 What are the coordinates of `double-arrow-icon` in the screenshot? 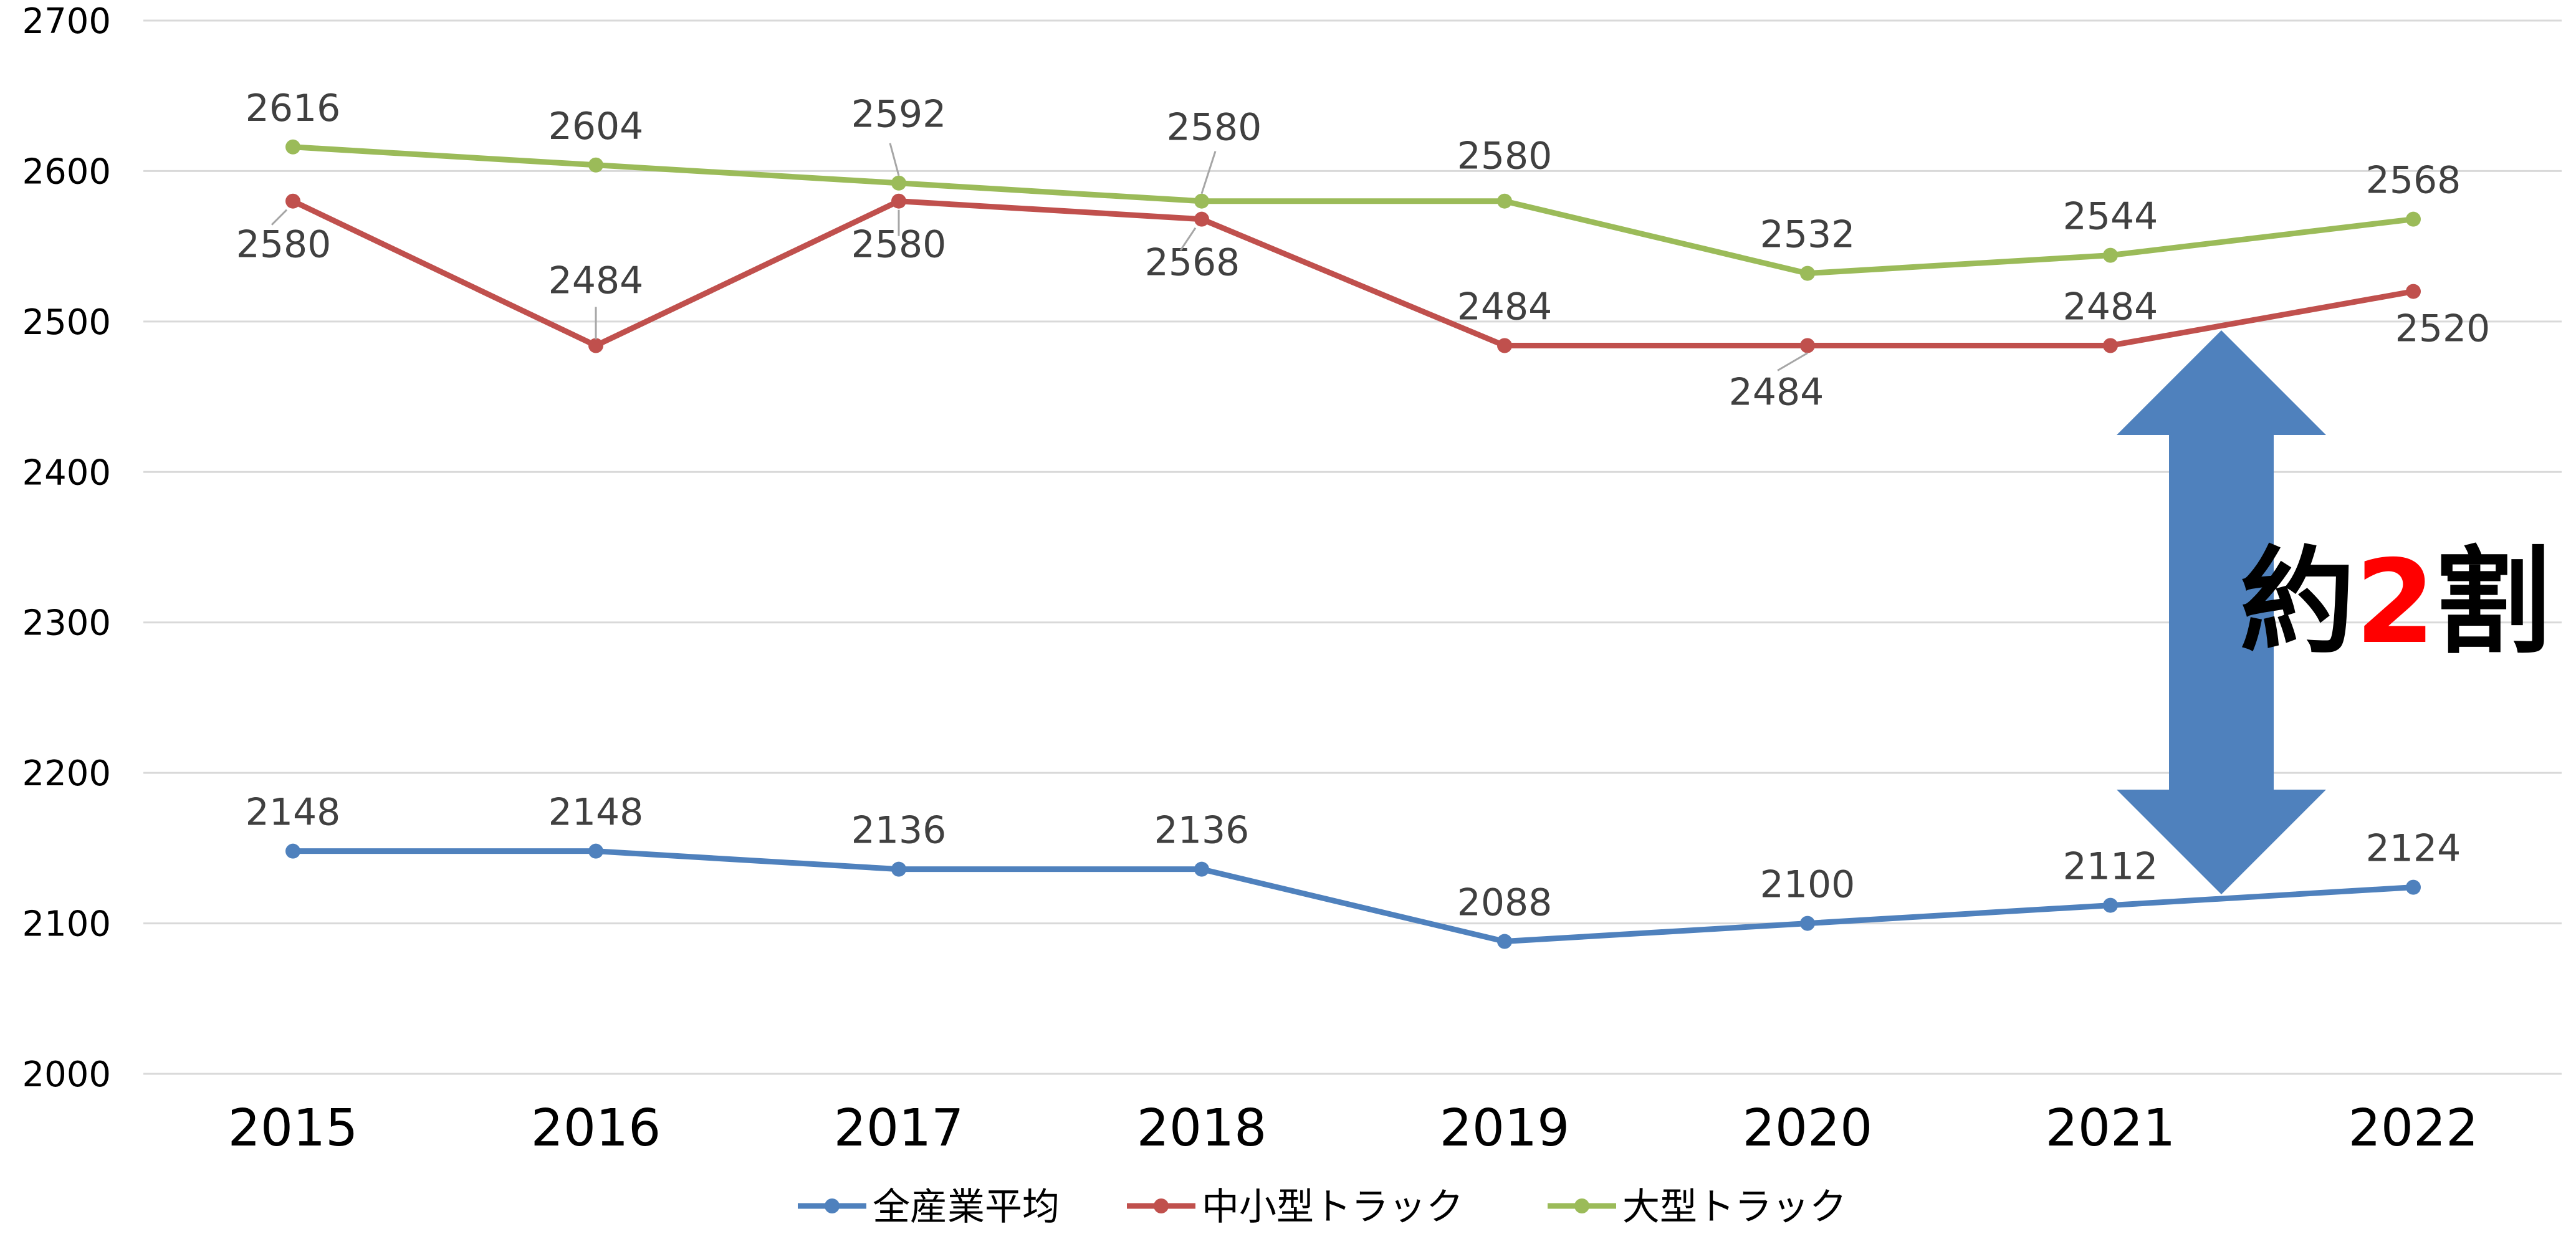 It's located at (2221, 612).